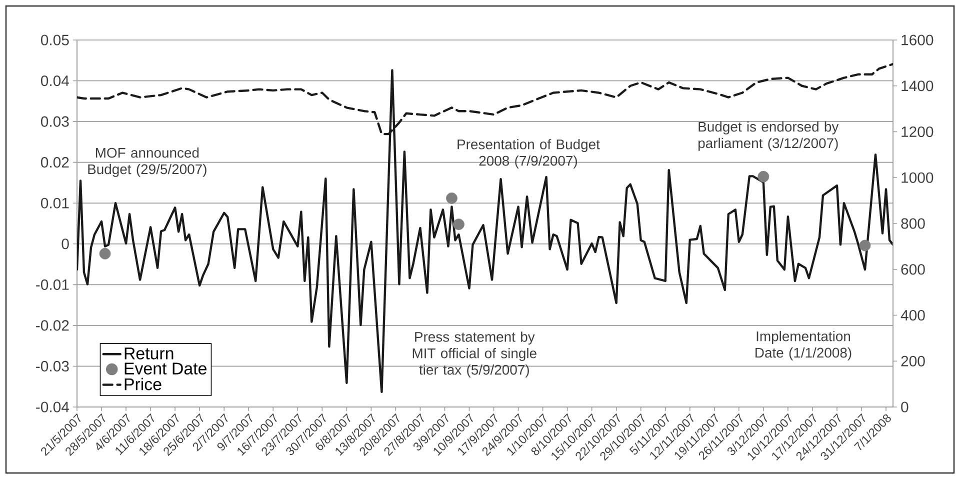  What do you see at coordinates (143, 384) in the screenshot?
I see `legend-label: Price` at bounding box center [143, 384].